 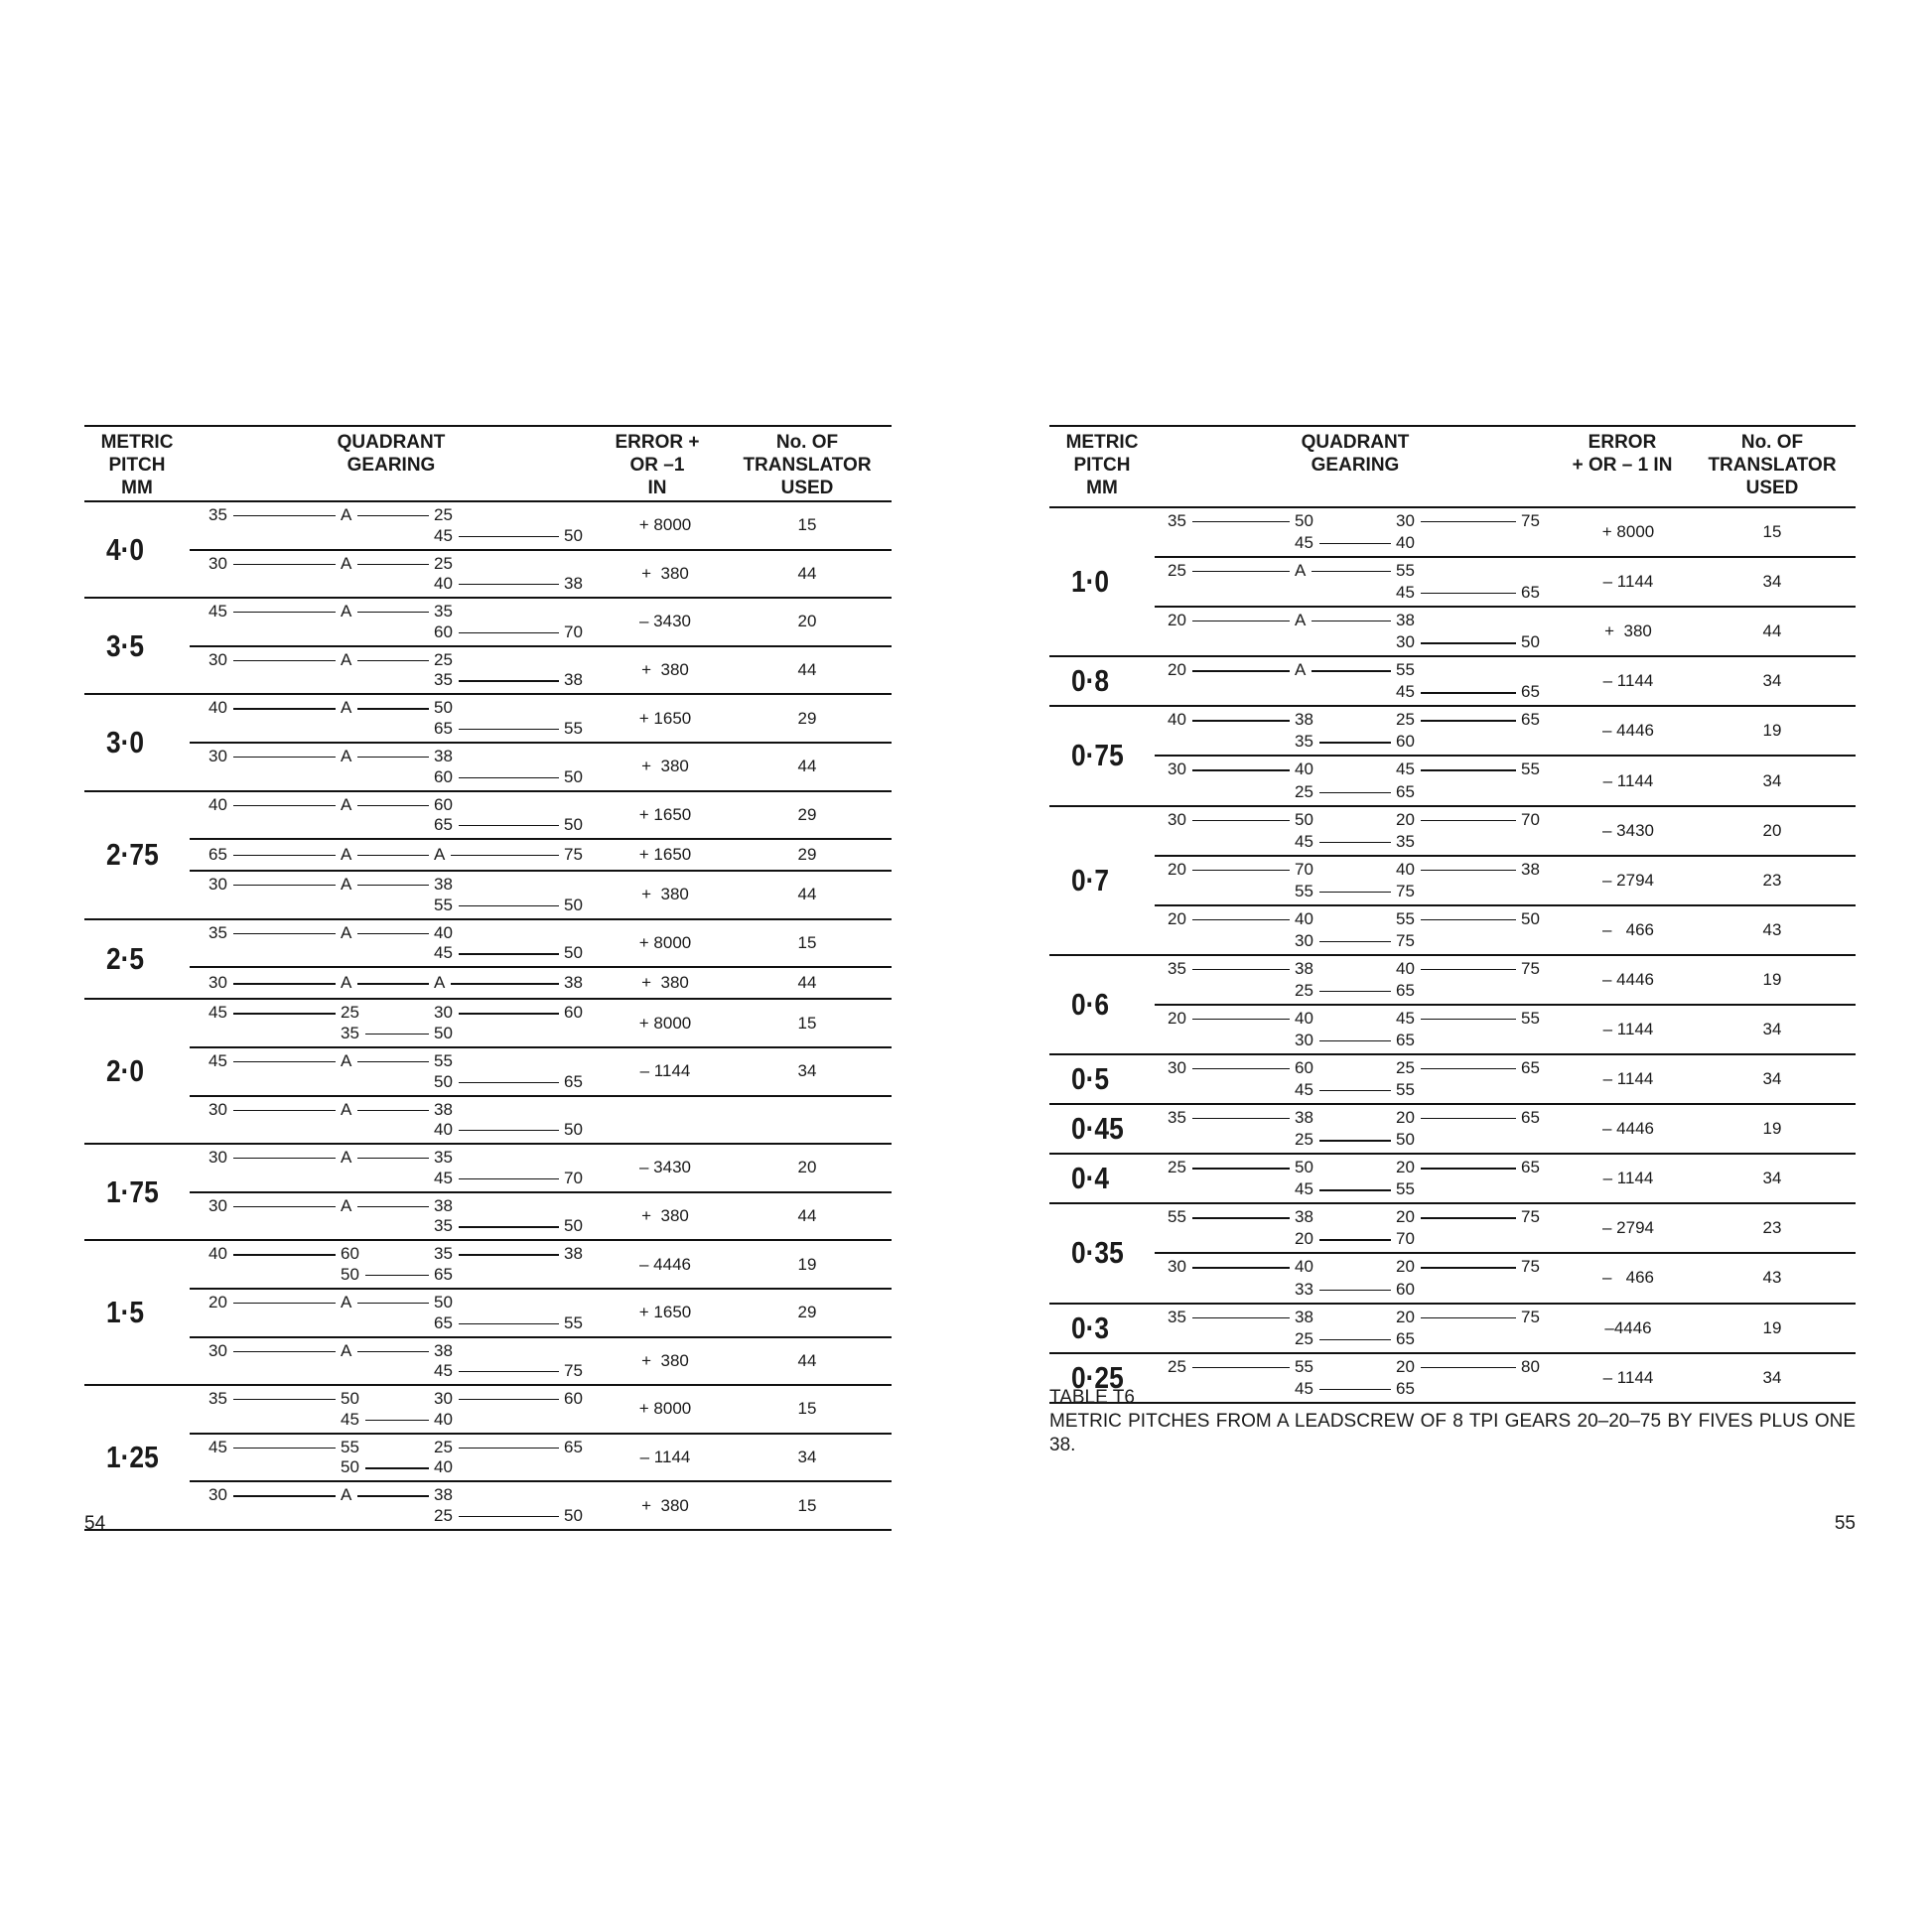 What do you see at coordinates (1772, 1228) in the screenshot?
I see `translator-value: 23` at bounding box center [1772, 1228].